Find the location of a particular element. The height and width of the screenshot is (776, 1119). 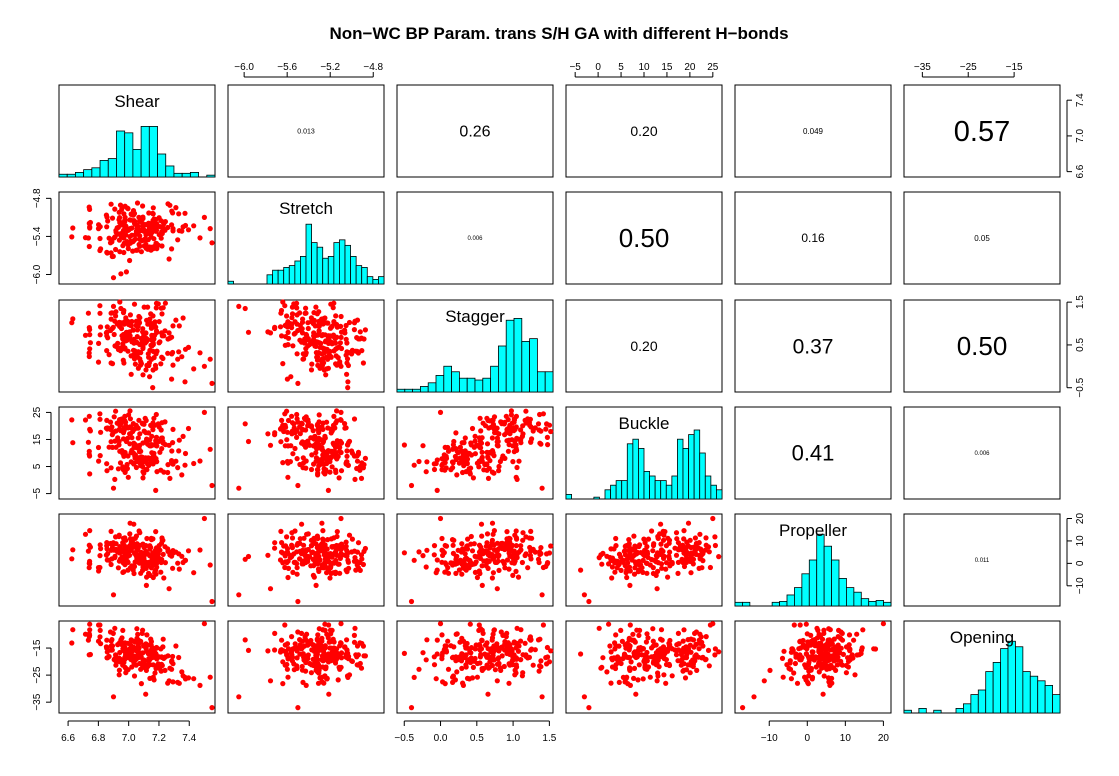

tick-label: −25 is located at coordinates (968, 67).